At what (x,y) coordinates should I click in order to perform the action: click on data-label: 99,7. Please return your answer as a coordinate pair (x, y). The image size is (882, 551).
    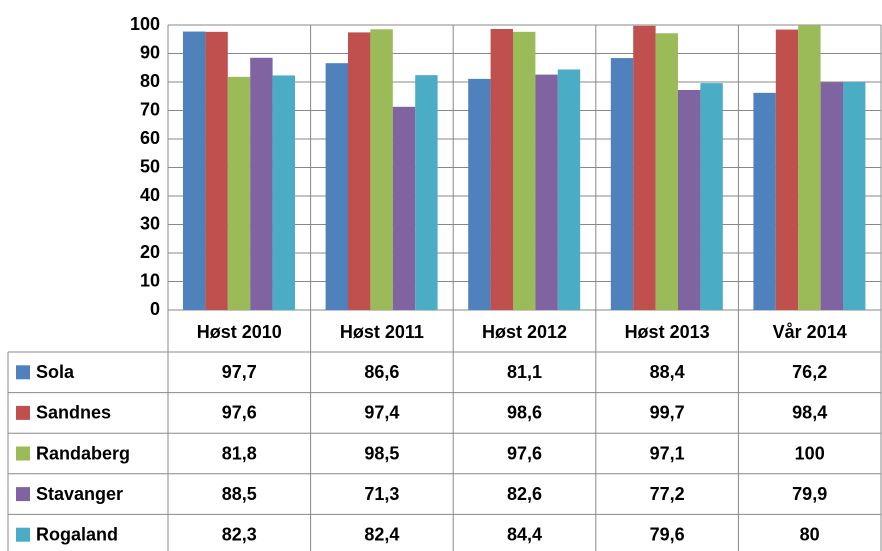
    Looking at the image, I should click on (667, 413).